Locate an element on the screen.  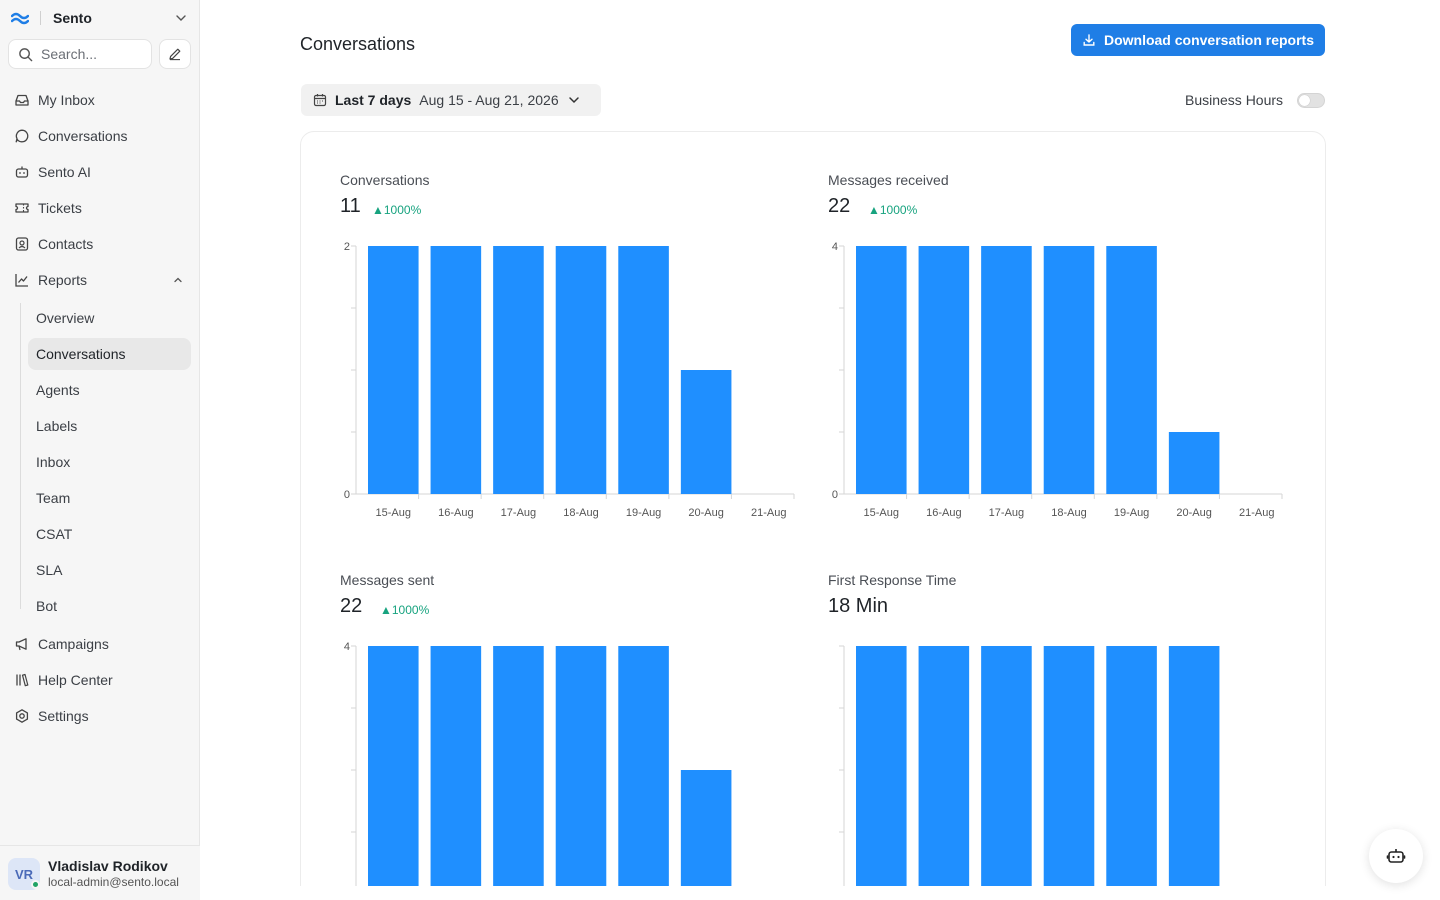
y-tick-label: 2 is located at coordinates (347, 247).